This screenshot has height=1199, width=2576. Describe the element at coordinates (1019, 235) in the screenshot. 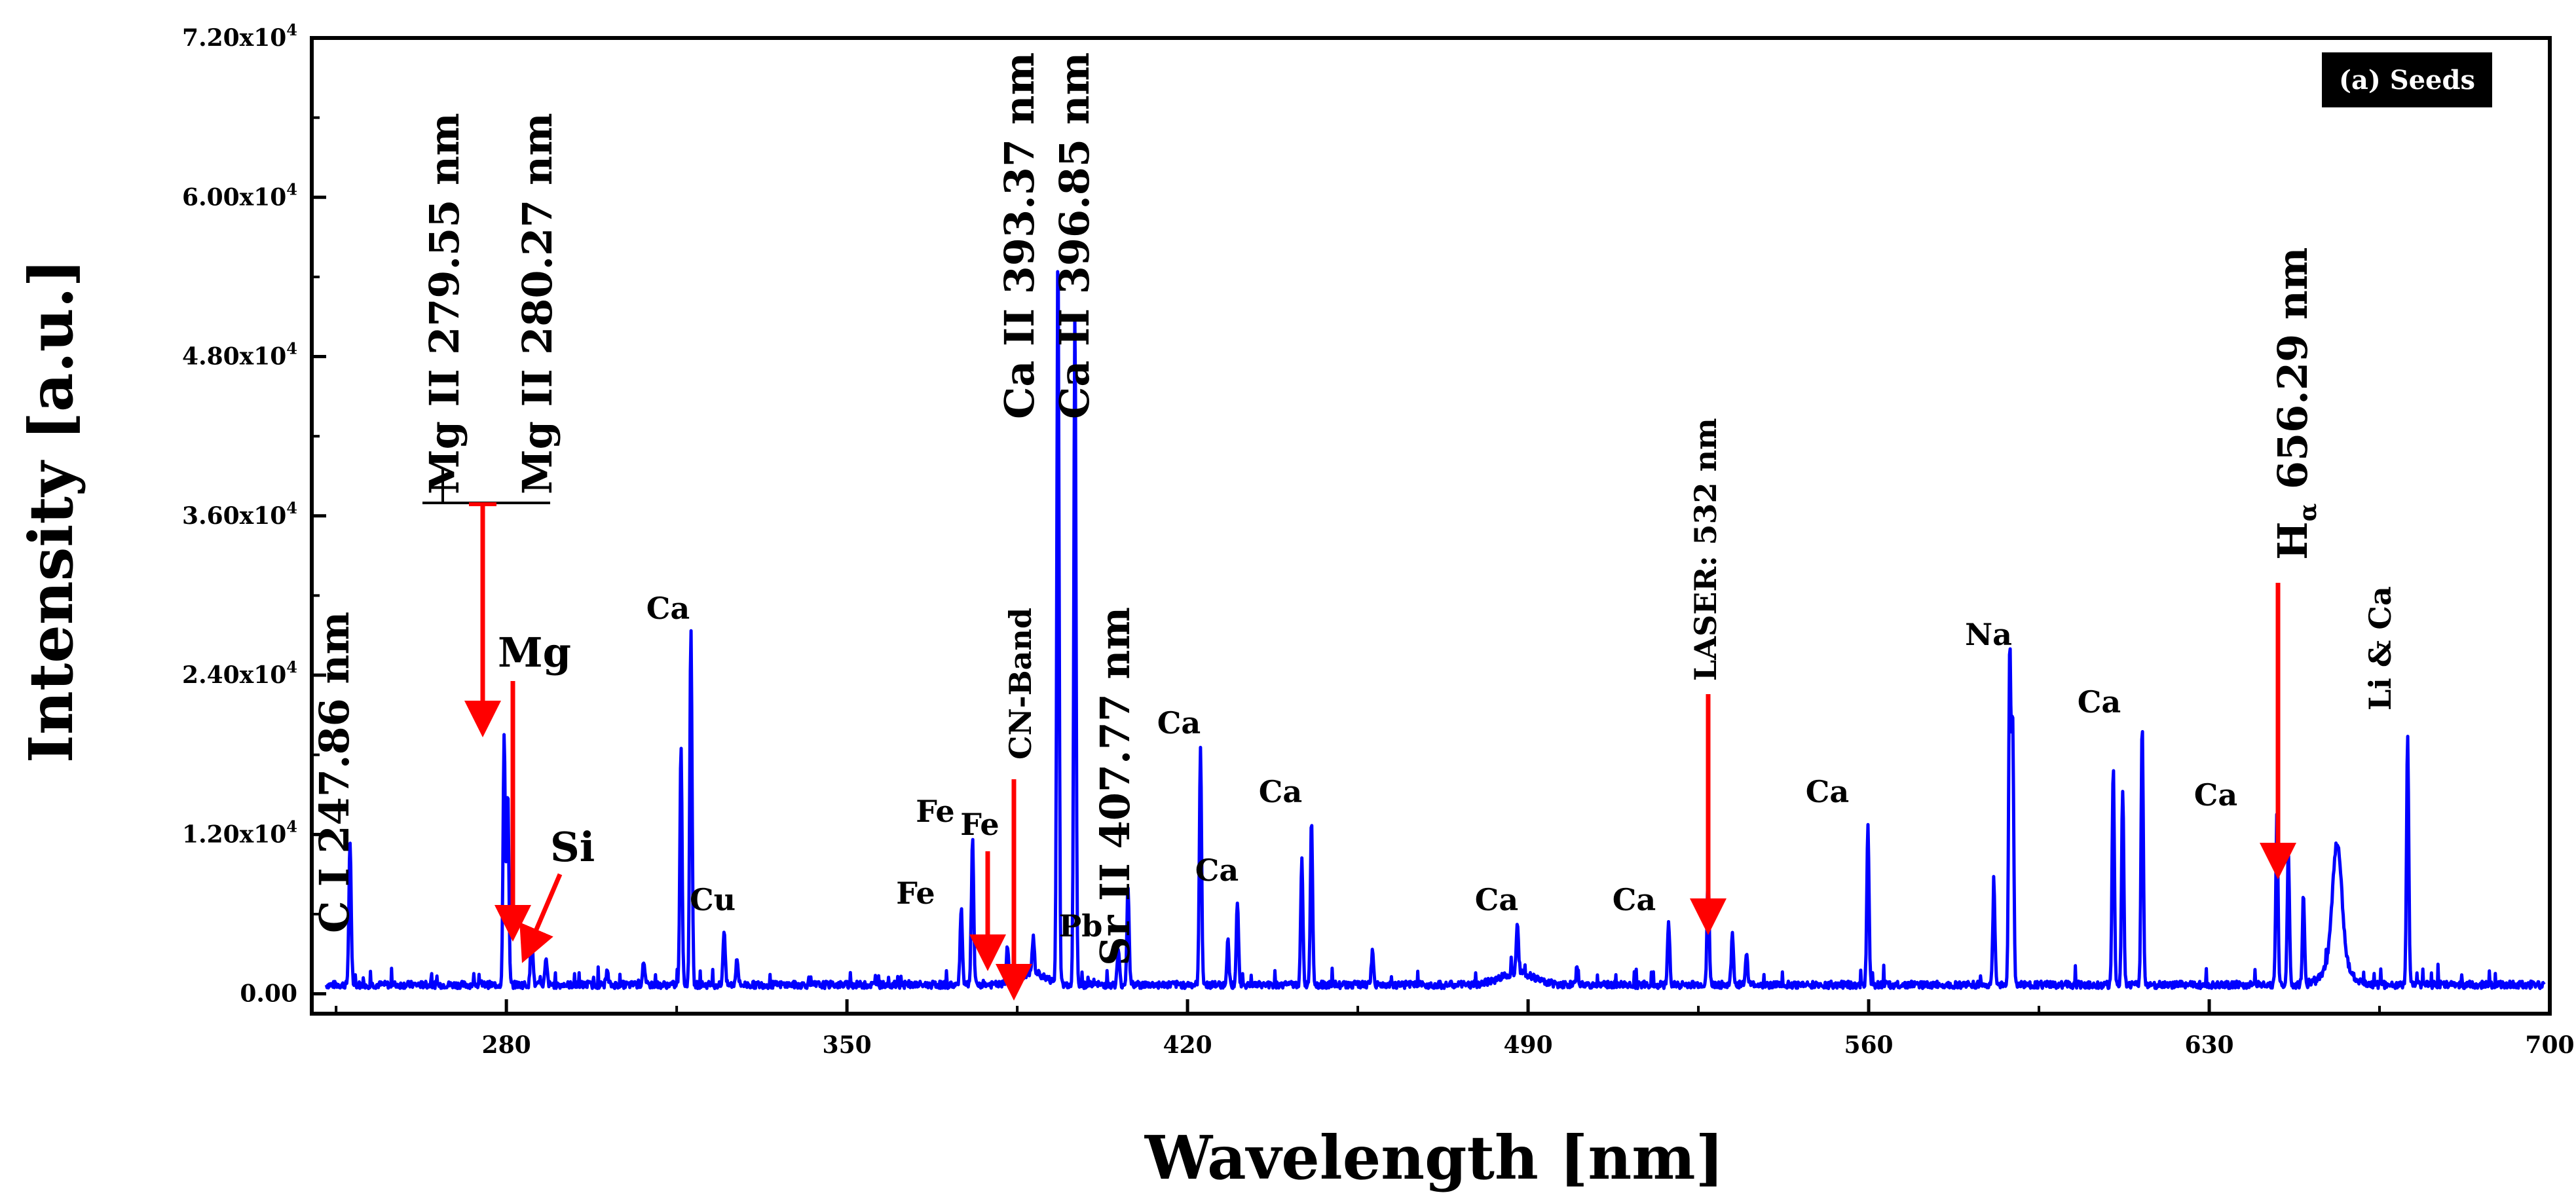

I see `ca-393-label: Ca II 393.37 nm` at that location.